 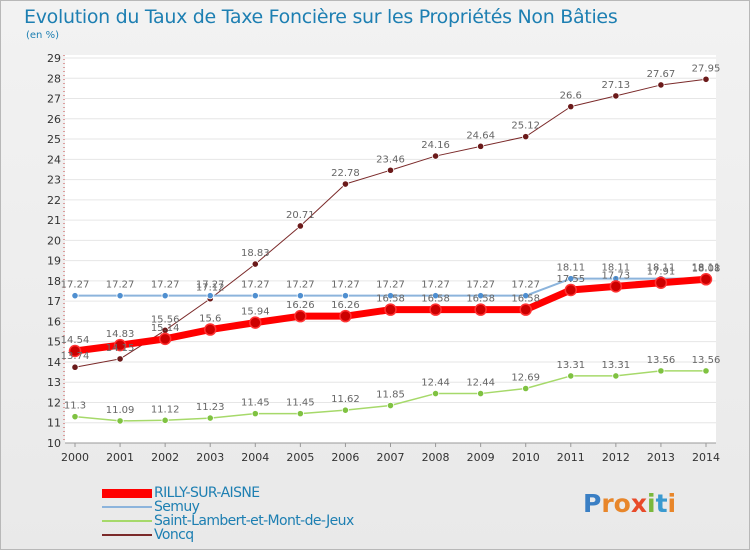 I want to click on data-label: 14.54, so click(x=75, y=340).